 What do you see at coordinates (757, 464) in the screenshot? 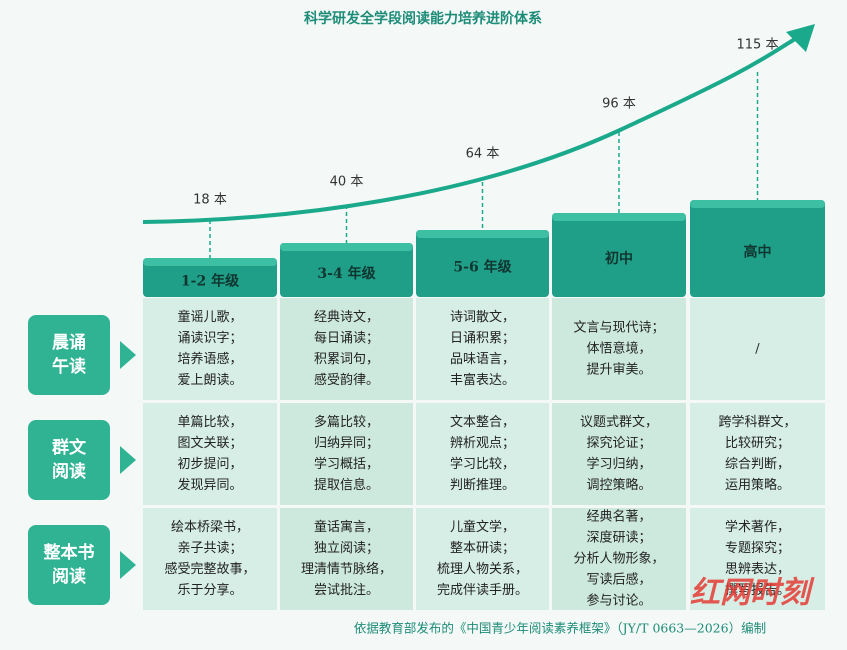
I see `cell-text: 综合判断，` at bounding box center [757, 464].